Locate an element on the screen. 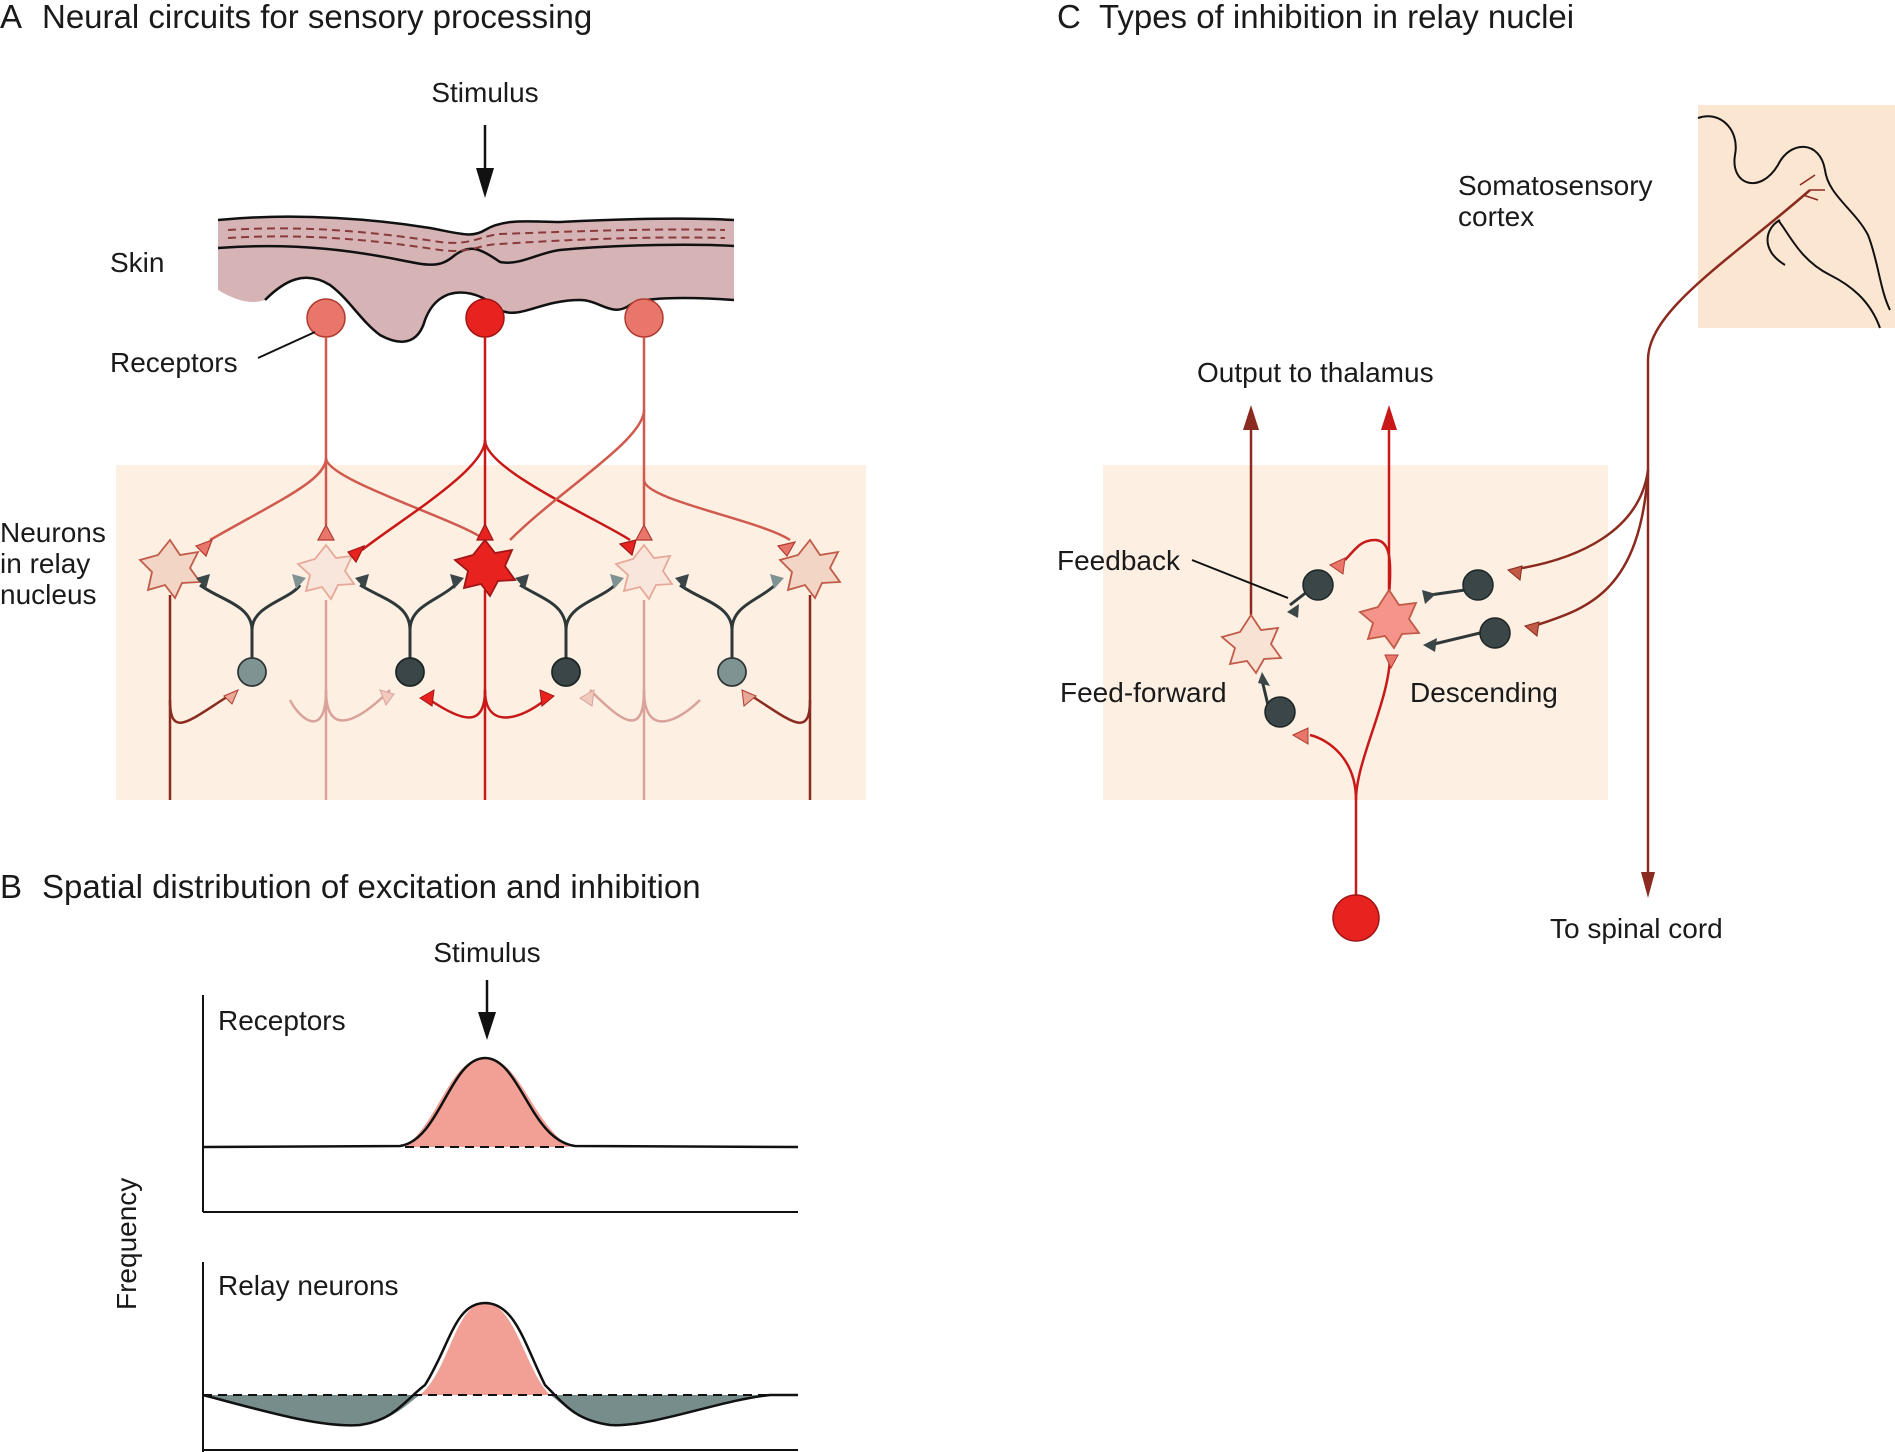 The height and width of the screenshot is (1452, 1895). relay-nucleus-area is located at coordinates (491, 632).